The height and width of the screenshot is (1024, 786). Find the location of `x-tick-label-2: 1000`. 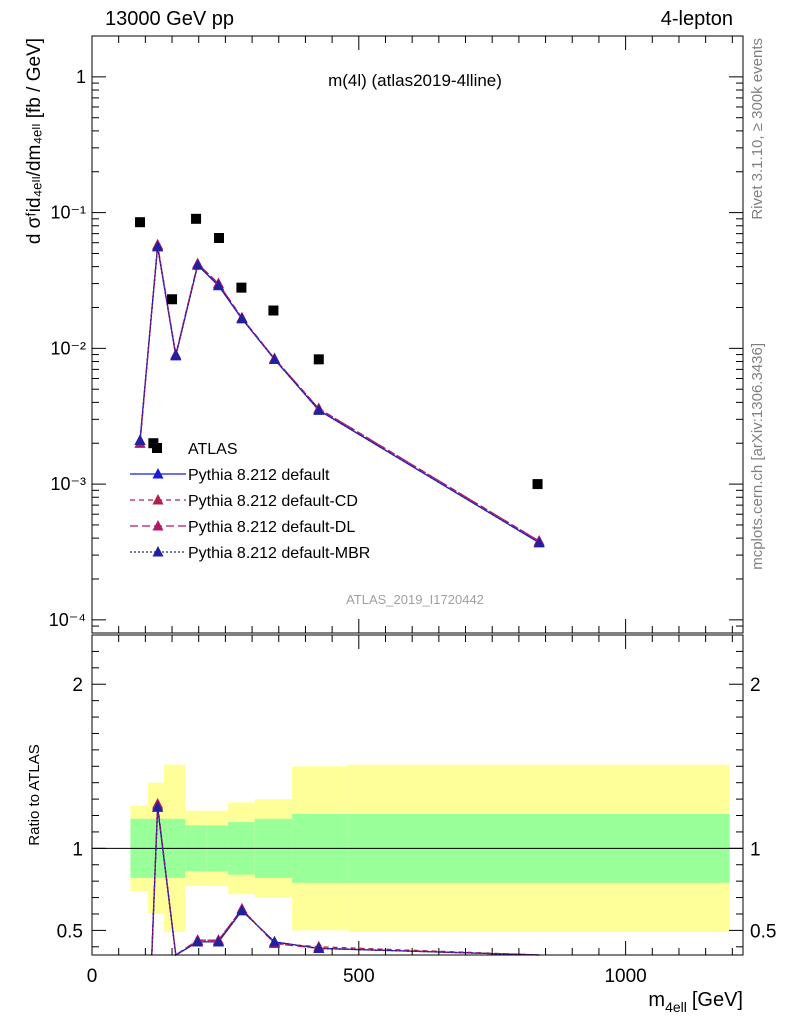

x-tick-label-2: 1000 is located at coordinates (625, 976).